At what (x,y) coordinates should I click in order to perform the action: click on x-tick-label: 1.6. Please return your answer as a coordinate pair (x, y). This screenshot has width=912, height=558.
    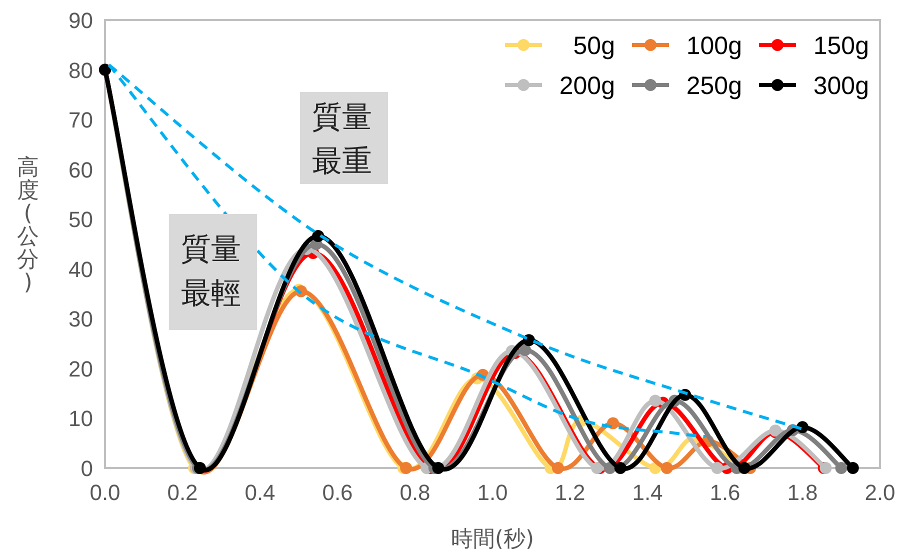
    Looking at the image, I should click on (725, 492).